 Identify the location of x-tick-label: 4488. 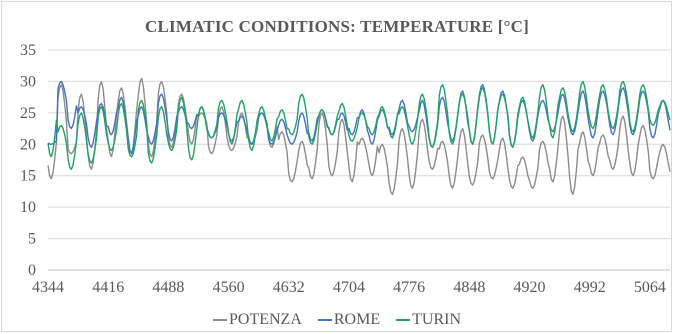
(168, 287).